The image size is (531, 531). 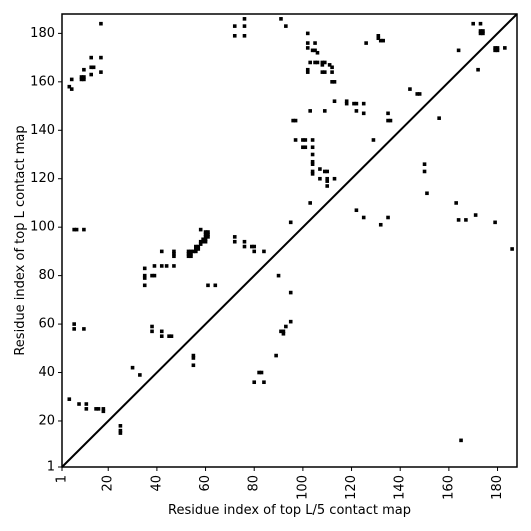 I want to click on y-tick-label: 180, so click(x=42, y=33).